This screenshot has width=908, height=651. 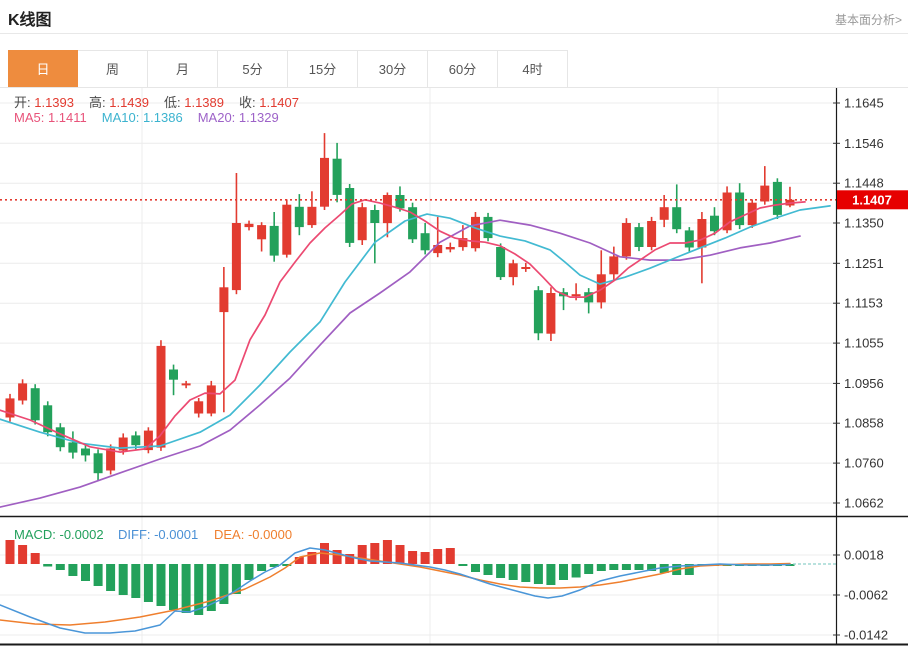 I want to click on readout-item: MA20: 1.1329, so click(x=238, y=117).